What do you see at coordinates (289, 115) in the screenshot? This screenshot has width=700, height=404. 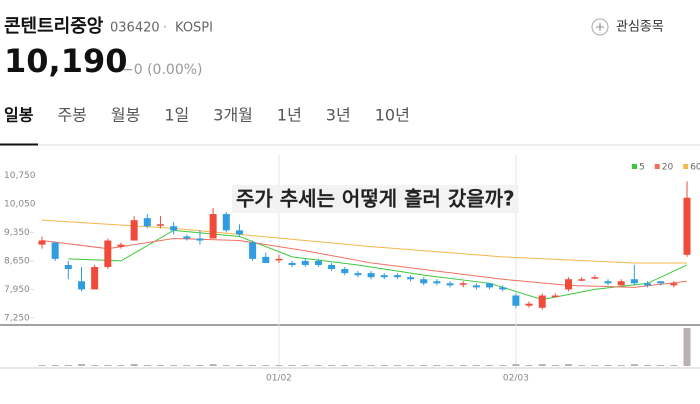 I see `tab: 1년` at bounding box center [289, 115].